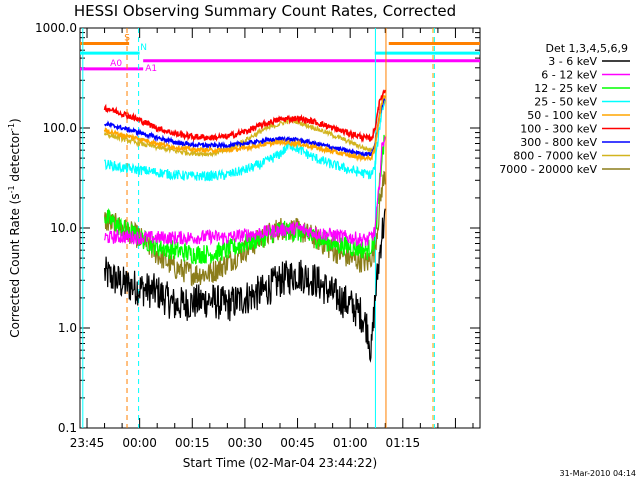 The height and width of the screenshot is (480, 640). What do you see at coordinates (555, 156) in the screenshot?
I see `legend-entry-label: 800 - 7000 keV` at bounding box center [555, 156].